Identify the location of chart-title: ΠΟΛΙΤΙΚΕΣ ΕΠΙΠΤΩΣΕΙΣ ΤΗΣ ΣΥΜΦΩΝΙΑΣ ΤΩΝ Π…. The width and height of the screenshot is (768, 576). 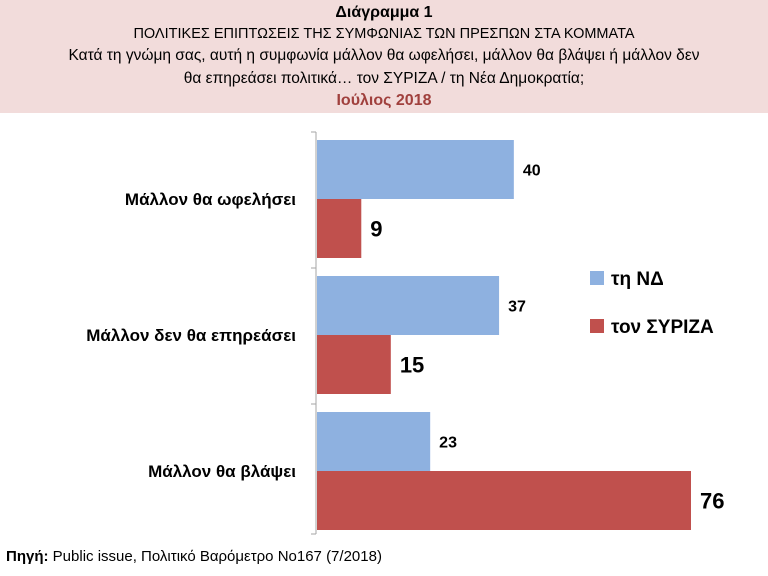
(384, 34).